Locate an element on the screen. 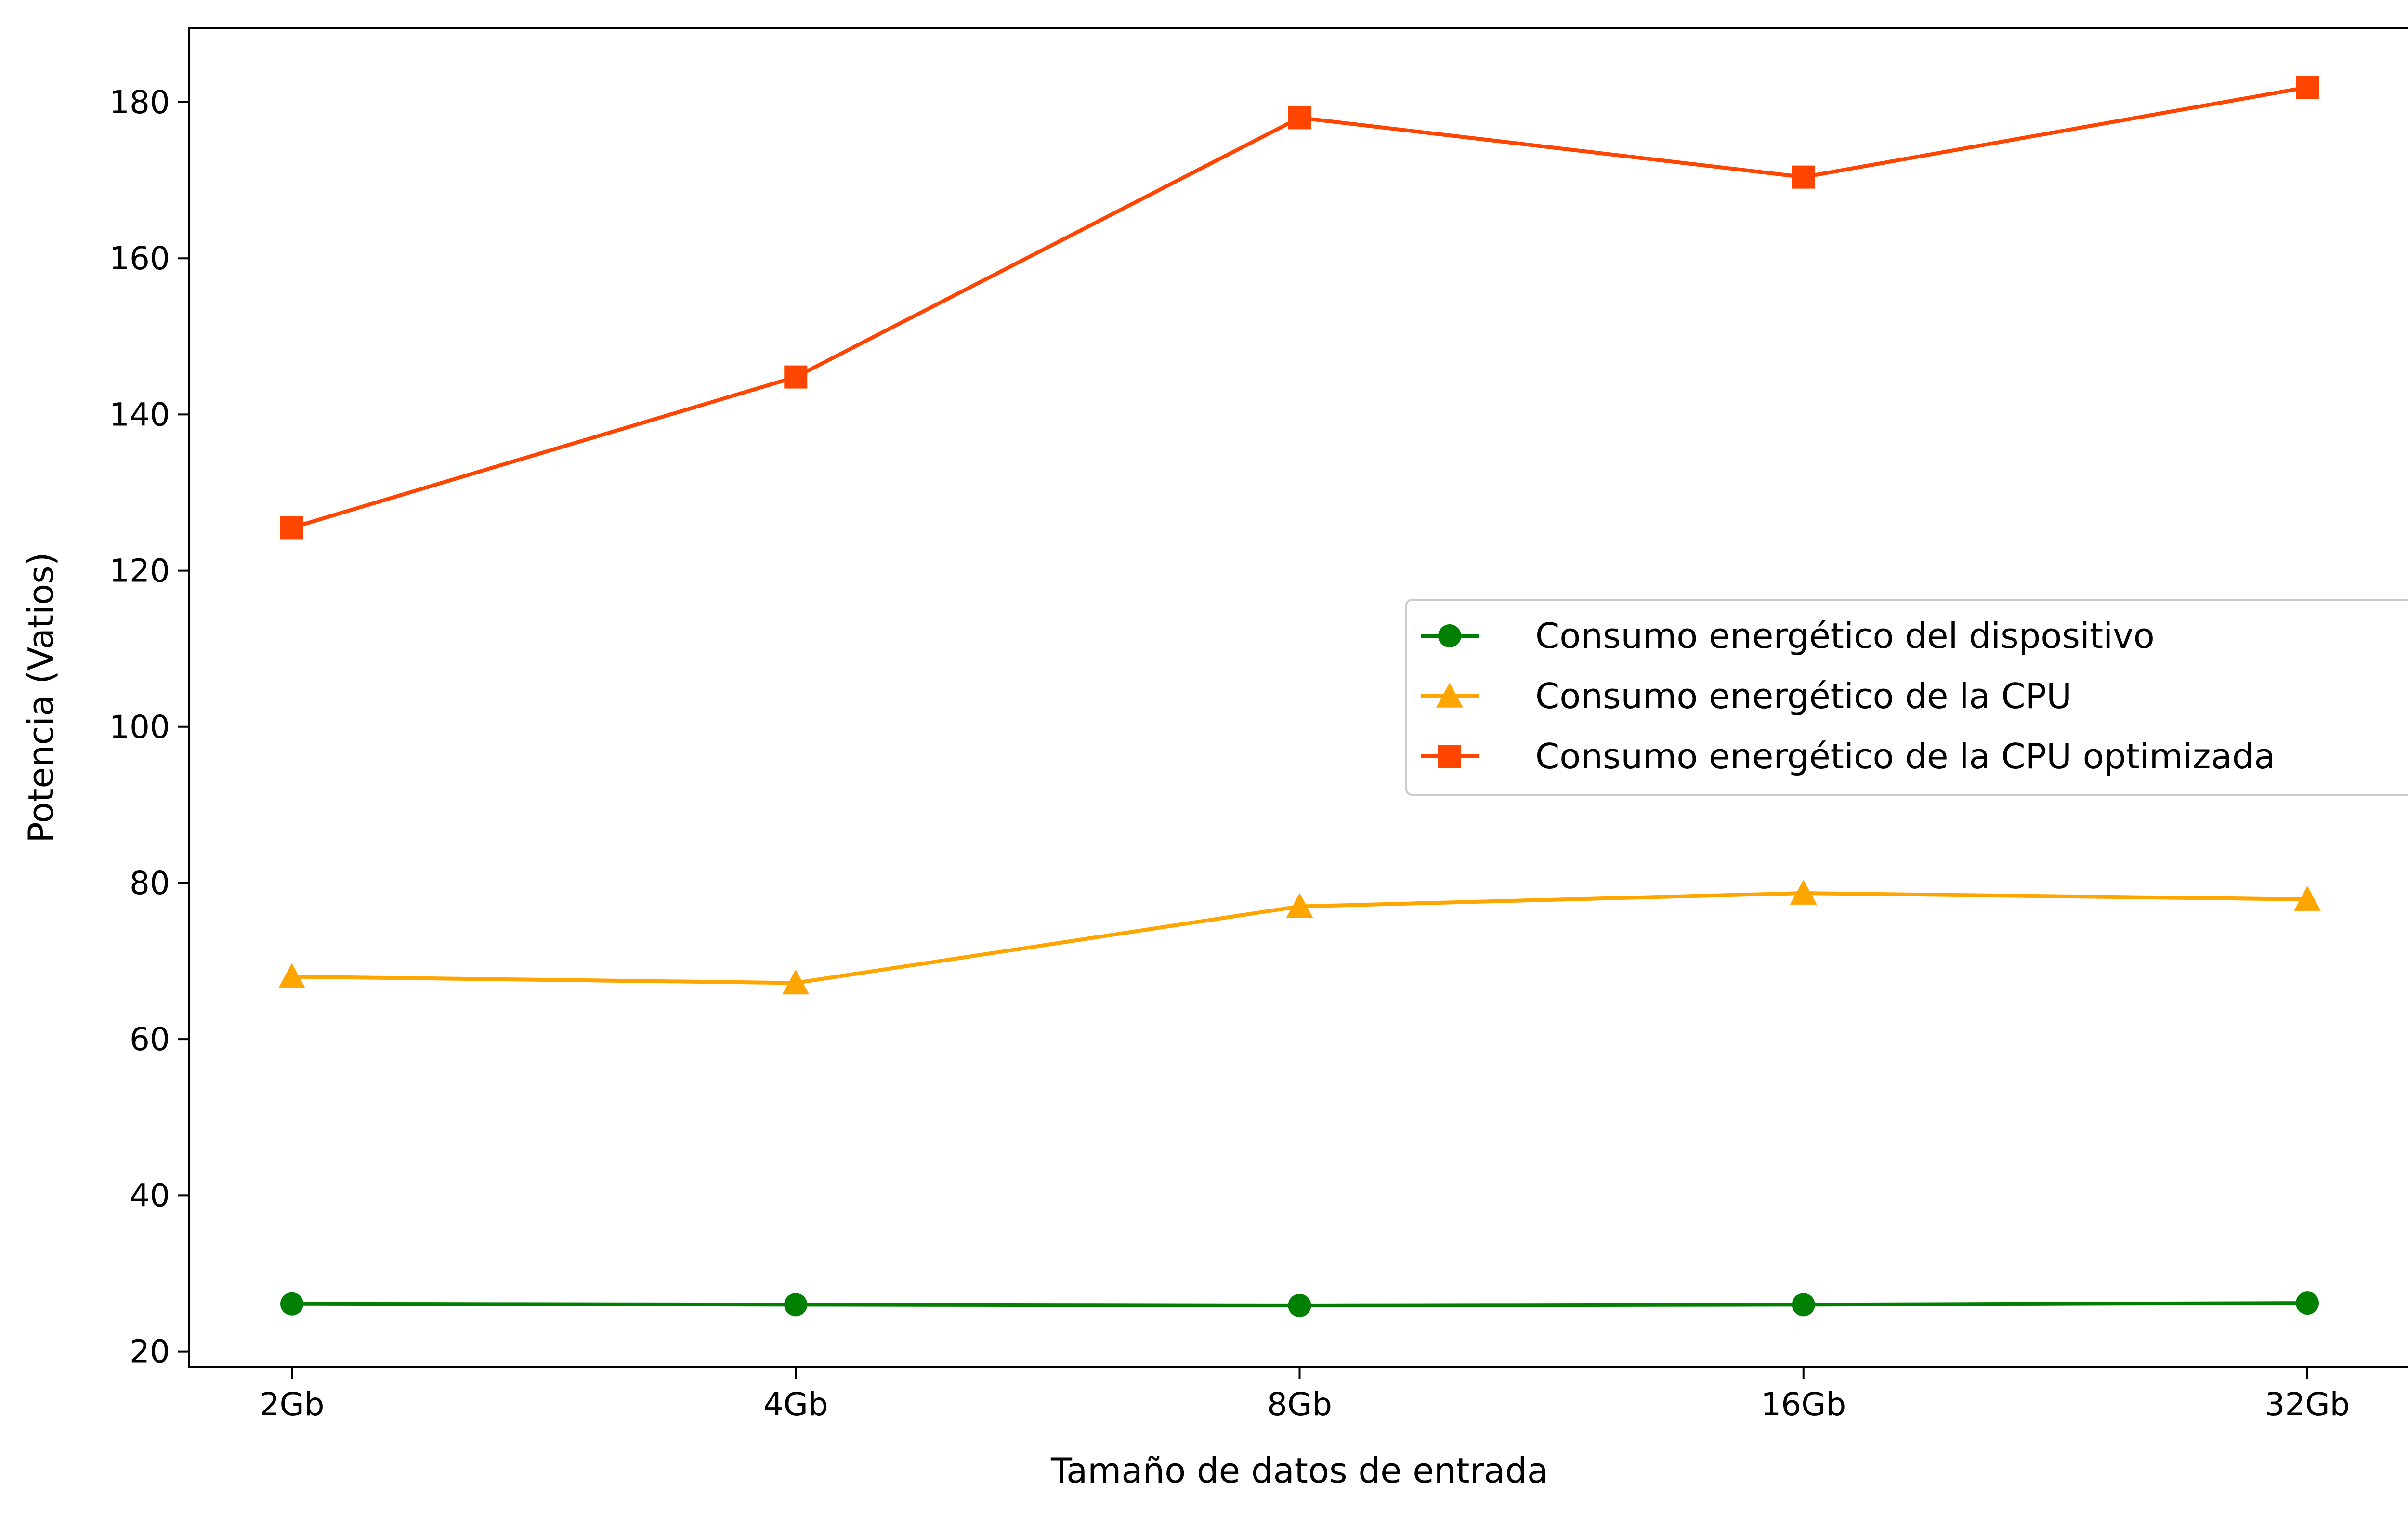 This screenshot has width=2408, height=1515. legend-item: Consumo energético de la CPU is located at coordinates (1746, 696).